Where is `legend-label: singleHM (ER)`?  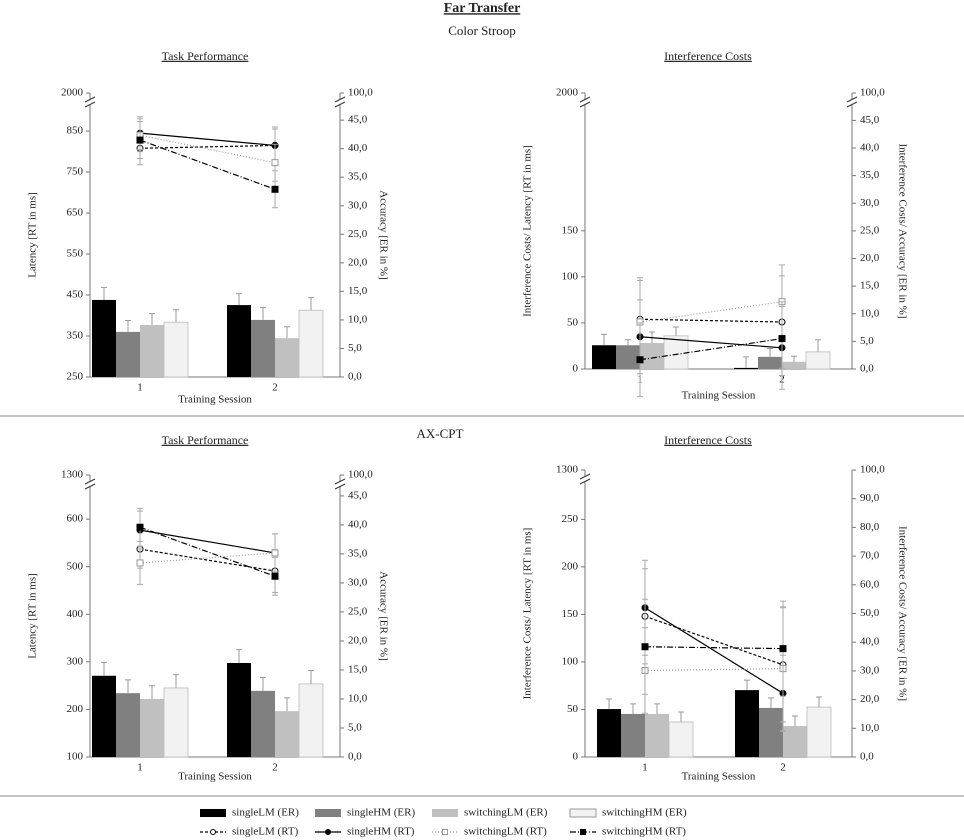 legend-label: singleHM (ER) is located at coordinates (381, 813).